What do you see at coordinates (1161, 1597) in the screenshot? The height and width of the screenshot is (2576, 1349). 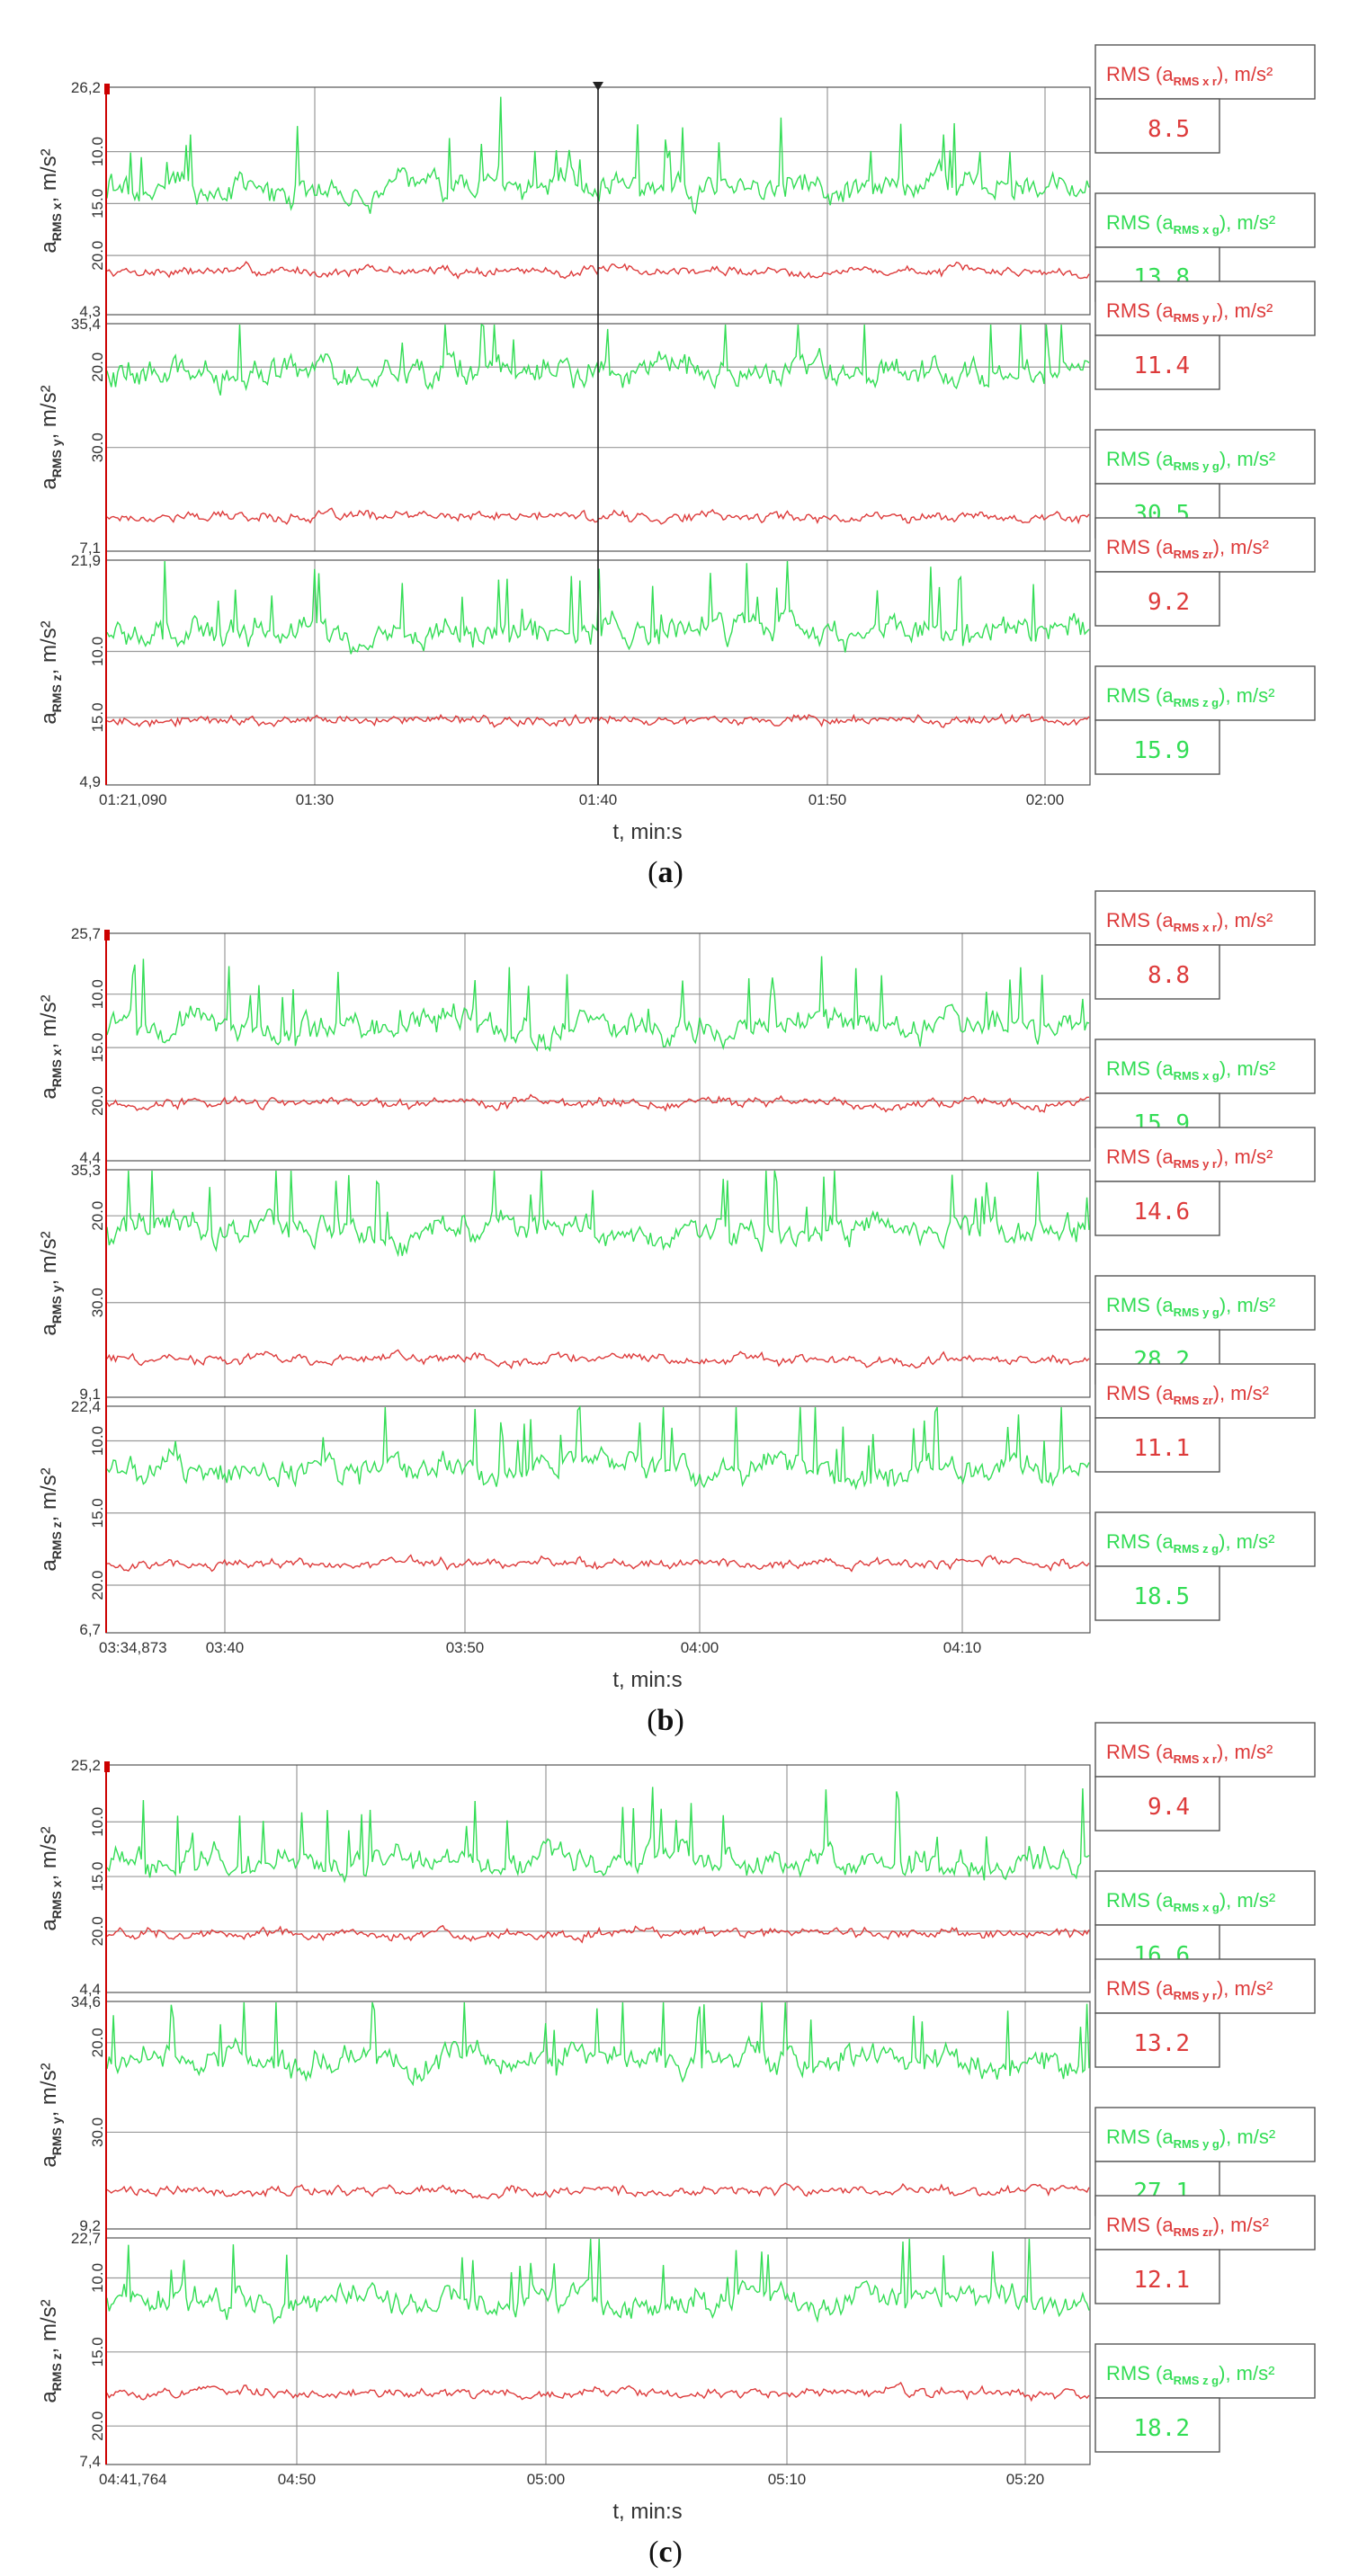 I see `rms-value-green: 18.5` at bounding box center [1161, 1597].